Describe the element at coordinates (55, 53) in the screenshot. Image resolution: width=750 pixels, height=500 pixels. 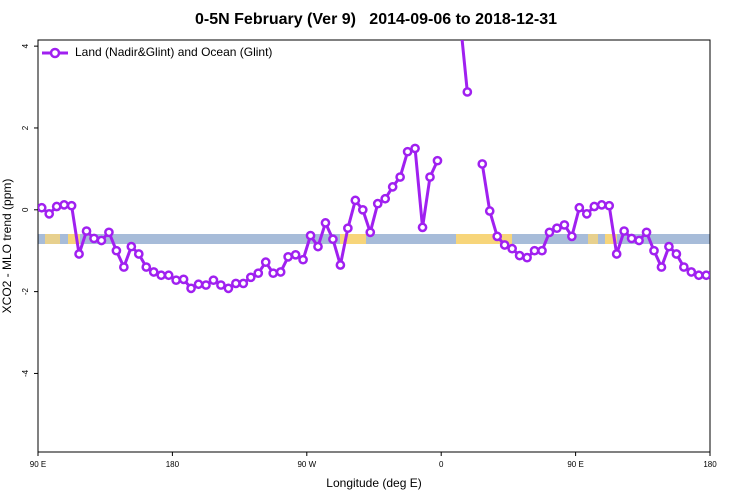
I see `legend-marker` at that location.